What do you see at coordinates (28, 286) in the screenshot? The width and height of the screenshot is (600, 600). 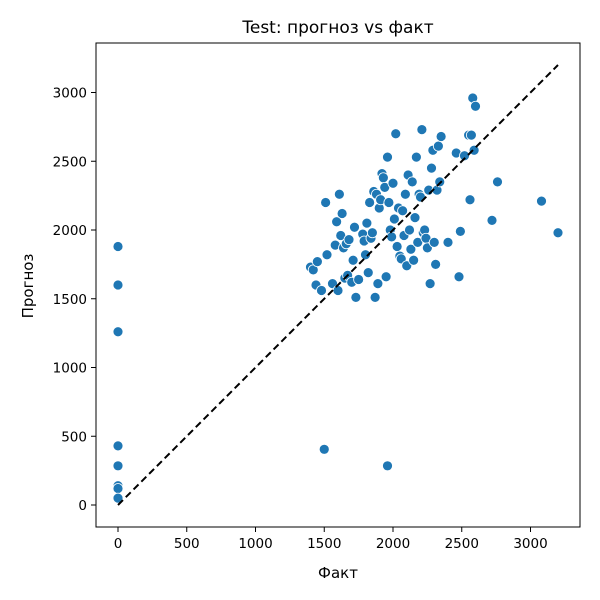 I see `y-axis-label: Прогноз` at bounding box center [28, 286].